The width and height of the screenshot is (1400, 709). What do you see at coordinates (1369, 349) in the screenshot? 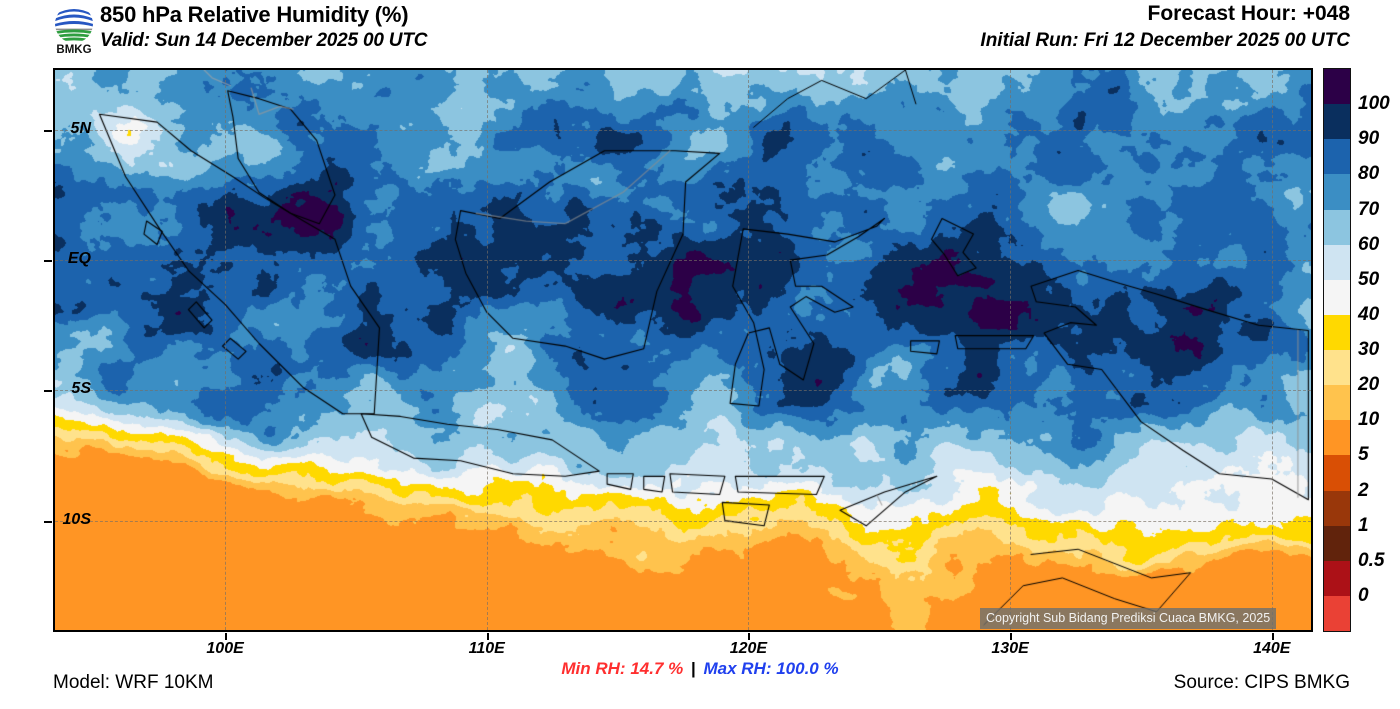
I see `colorbar-tick-30: 30` at bounding box center [1369, 349].